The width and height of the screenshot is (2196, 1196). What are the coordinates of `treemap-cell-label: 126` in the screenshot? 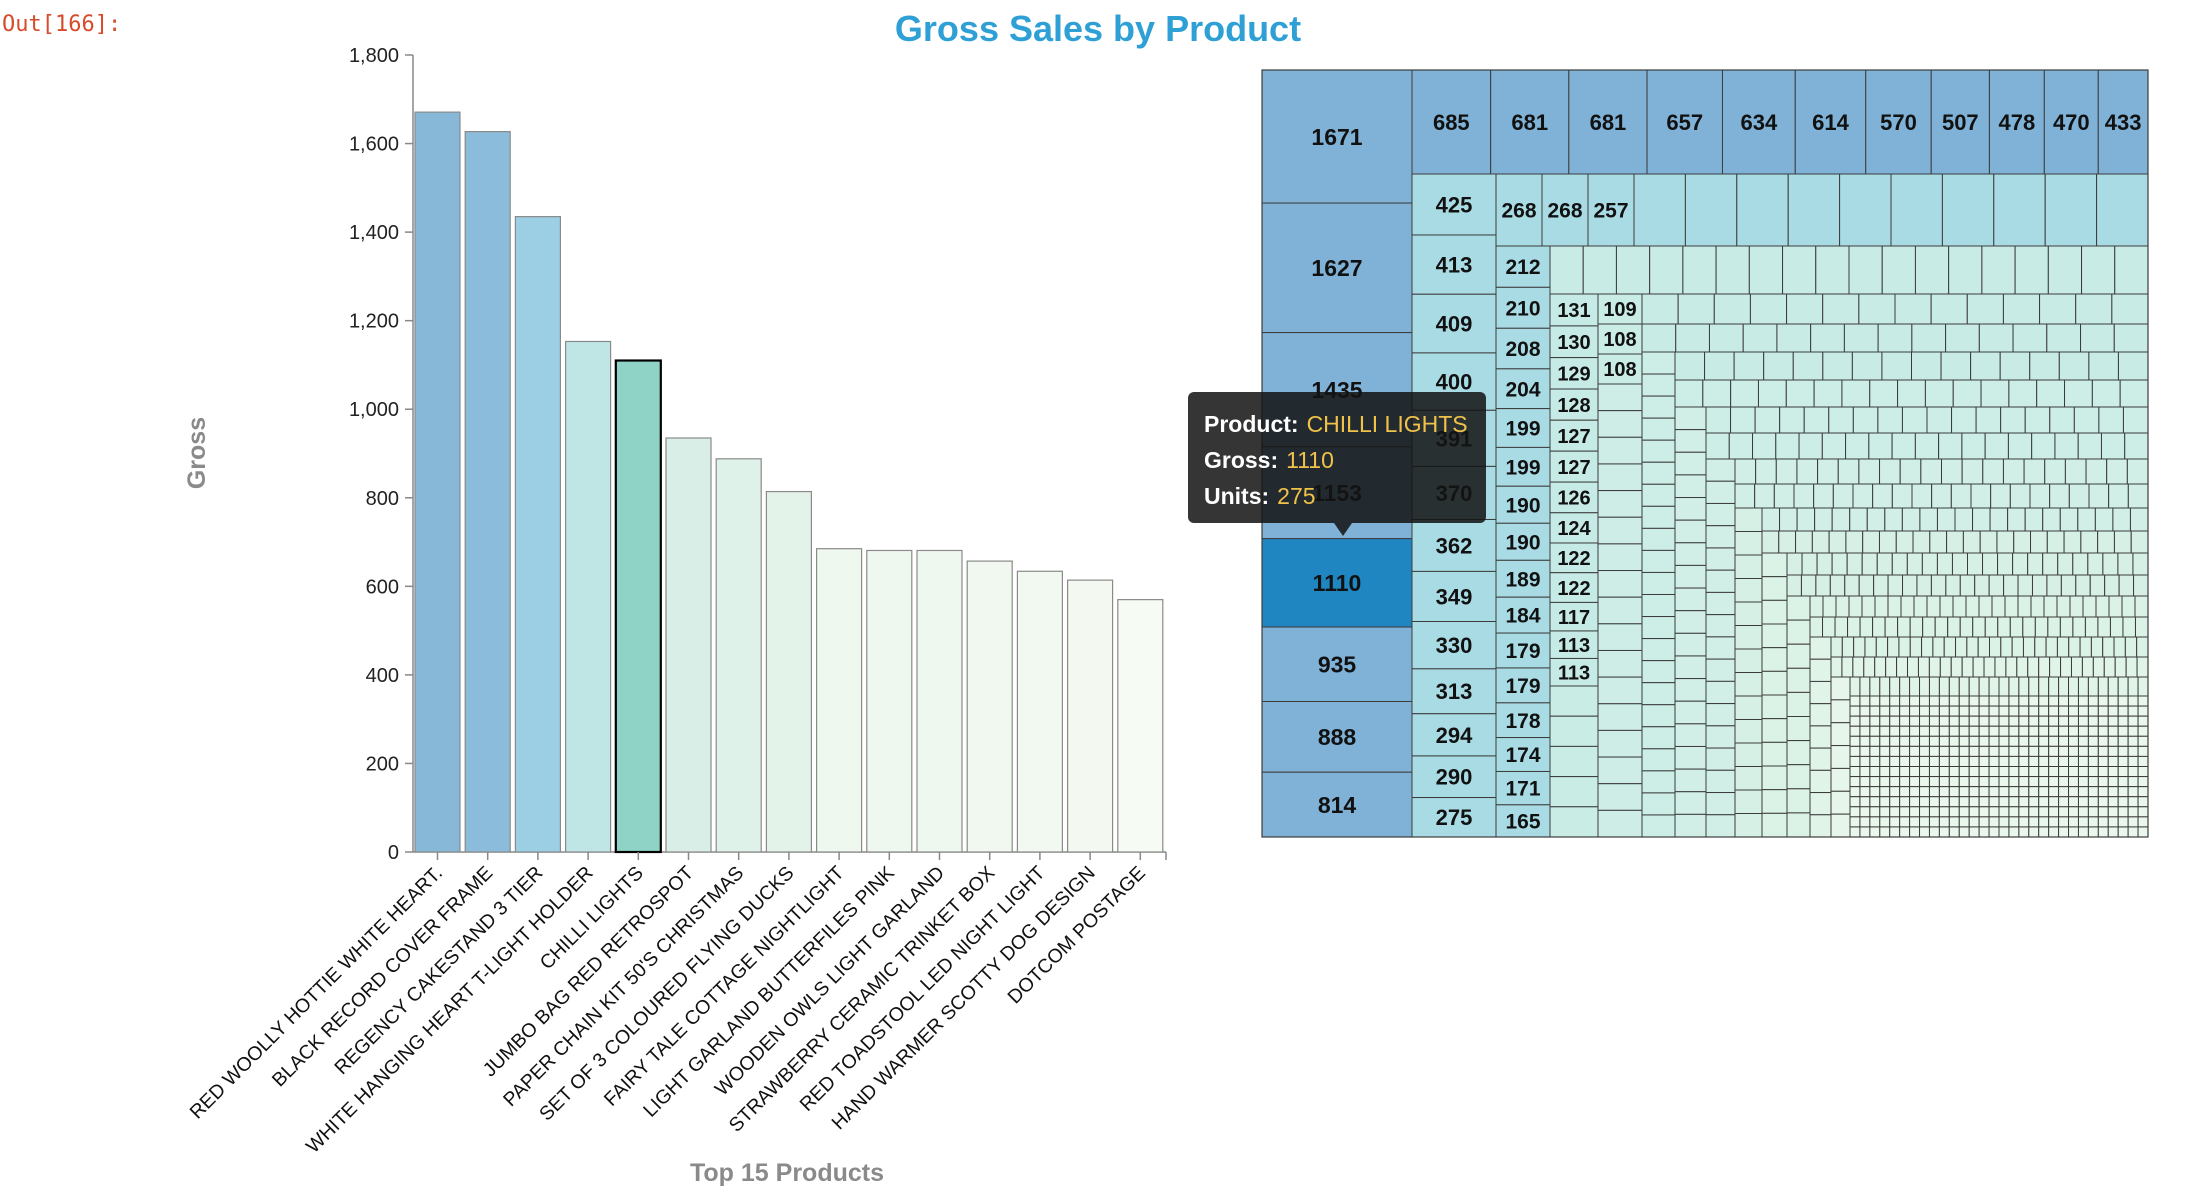 It's located at (1573, 499).